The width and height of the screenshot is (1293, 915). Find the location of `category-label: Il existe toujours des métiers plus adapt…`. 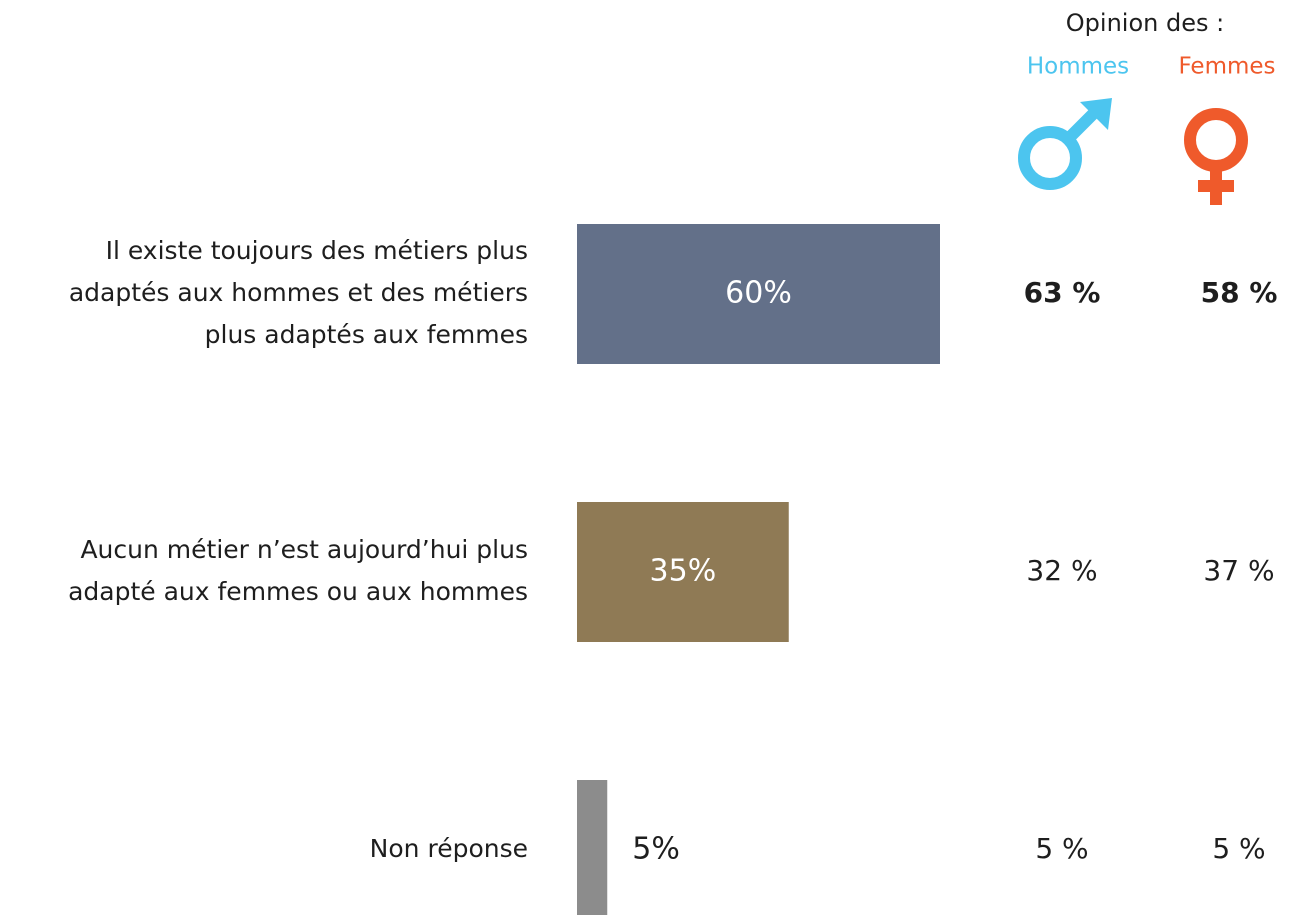

category-label: Il existe toujours des métiers plus adapt… is located at coordinates (298, 292).